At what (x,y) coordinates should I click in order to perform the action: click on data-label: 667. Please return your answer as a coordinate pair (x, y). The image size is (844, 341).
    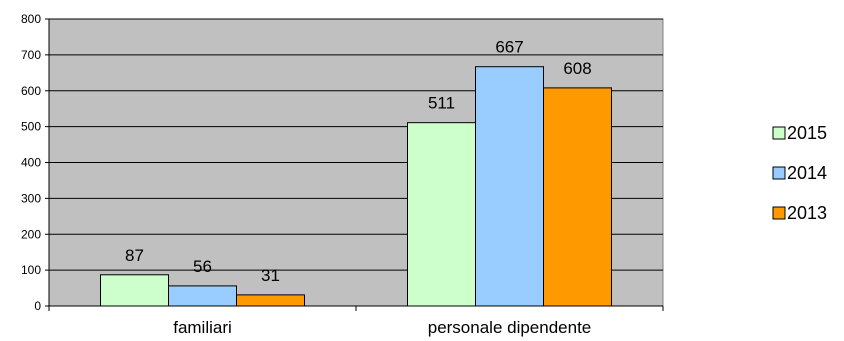
    Looking at the image, I should click on (509, 47).